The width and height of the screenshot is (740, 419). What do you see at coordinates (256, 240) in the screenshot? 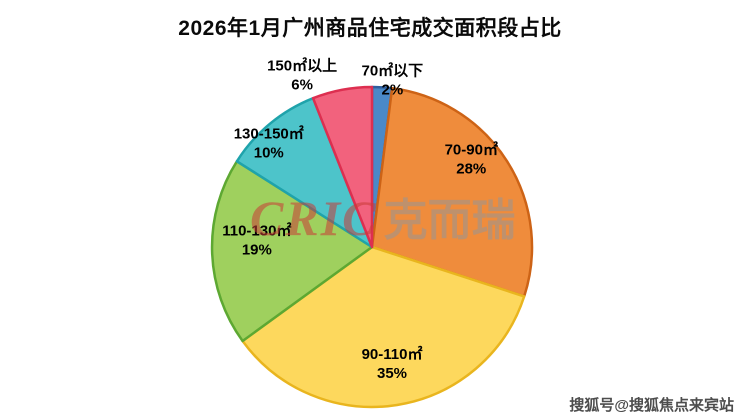
I see `pie-slice-label-3: 110-130㎡ 19%` at bounding box center [256, 240].